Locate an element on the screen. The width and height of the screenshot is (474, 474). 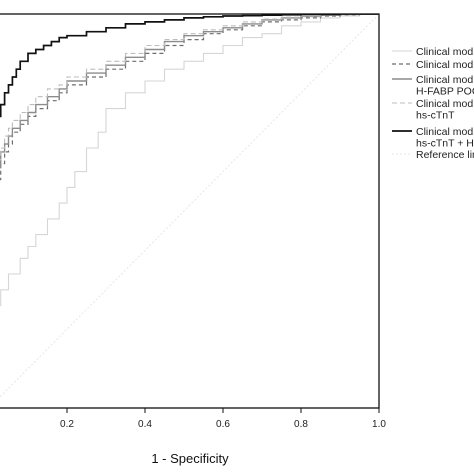
x-tick-label: 0.8 is located at coordinates (301, 424).